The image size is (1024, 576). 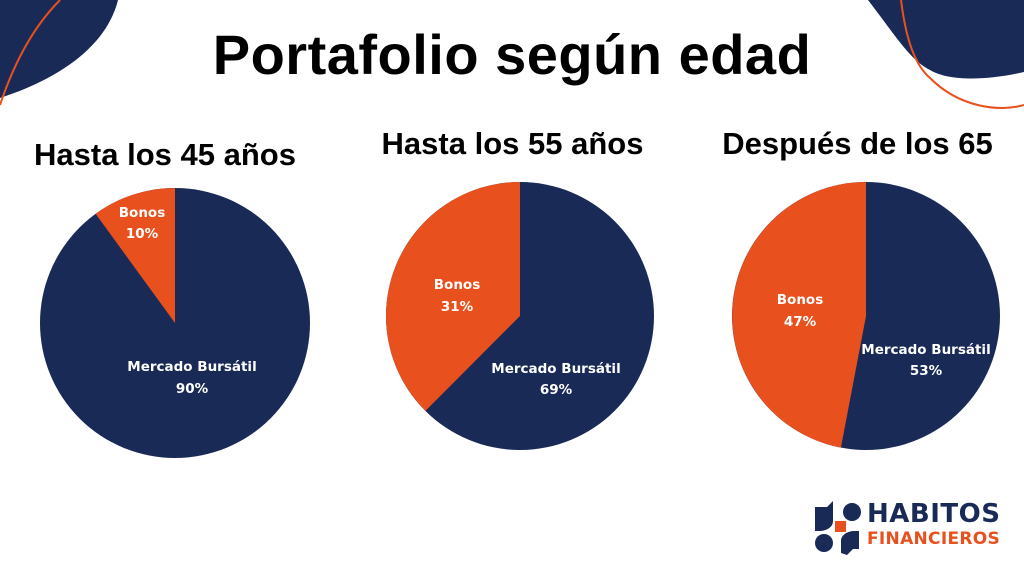 I want to click on logo-text-financieros: FINANCIEROS, so click(x=934, y=539).